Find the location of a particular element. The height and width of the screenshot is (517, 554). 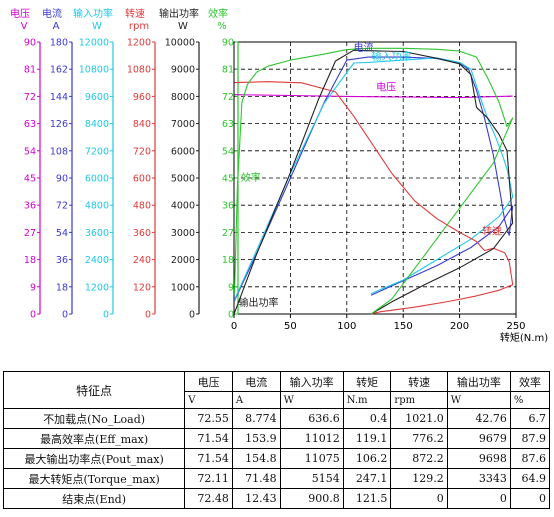

series-label-current: 电流 is located at coordinates (364, 47).